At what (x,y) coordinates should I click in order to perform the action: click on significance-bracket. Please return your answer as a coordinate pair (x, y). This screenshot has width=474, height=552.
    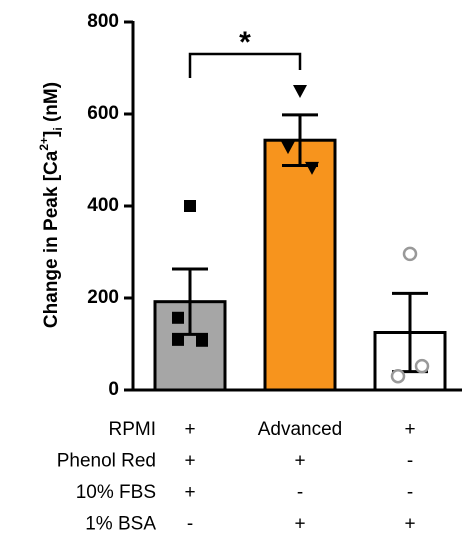
    Looking at the image, I should click on (245, 65).